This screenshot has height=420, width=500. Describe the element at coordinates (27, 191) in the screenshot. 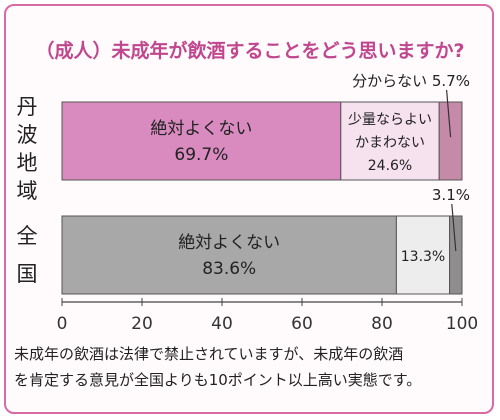

I see `row-label-char: 域` at that location.